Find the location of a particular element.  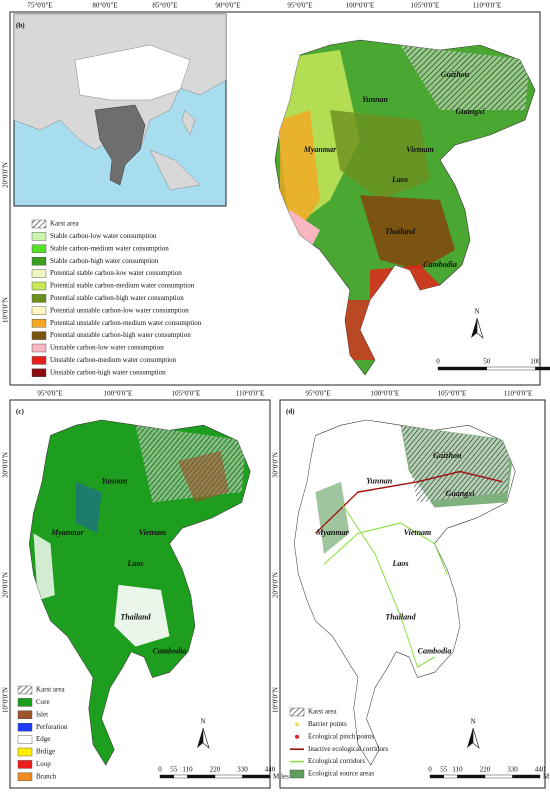

longitude-label: 80°0'0"E is located at coordinates (104, 6).